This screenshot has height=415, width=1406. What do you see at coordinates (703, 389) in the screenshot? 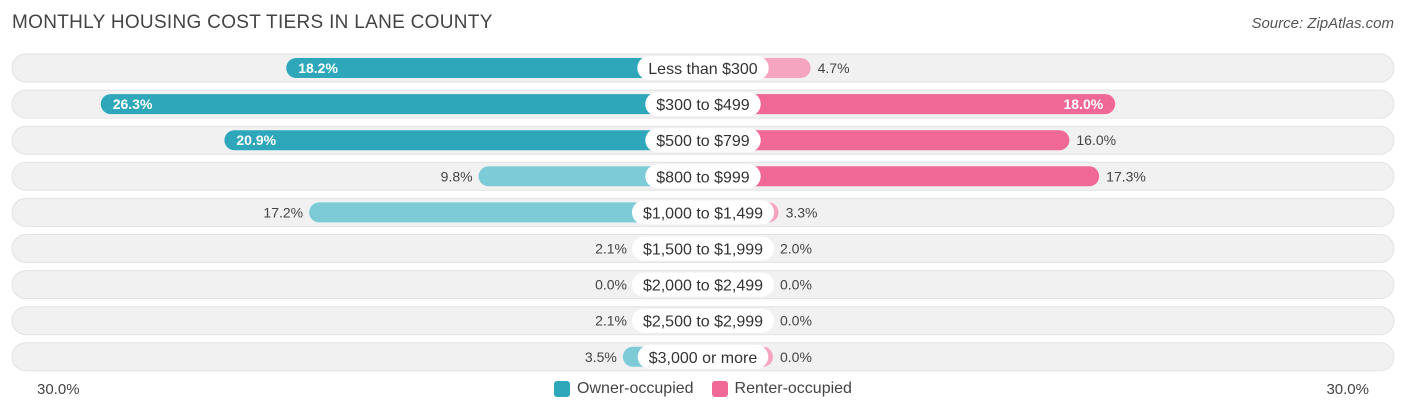
I see `legend: Owner-occupied Renter-occupied` at bounding box center [703, 389].